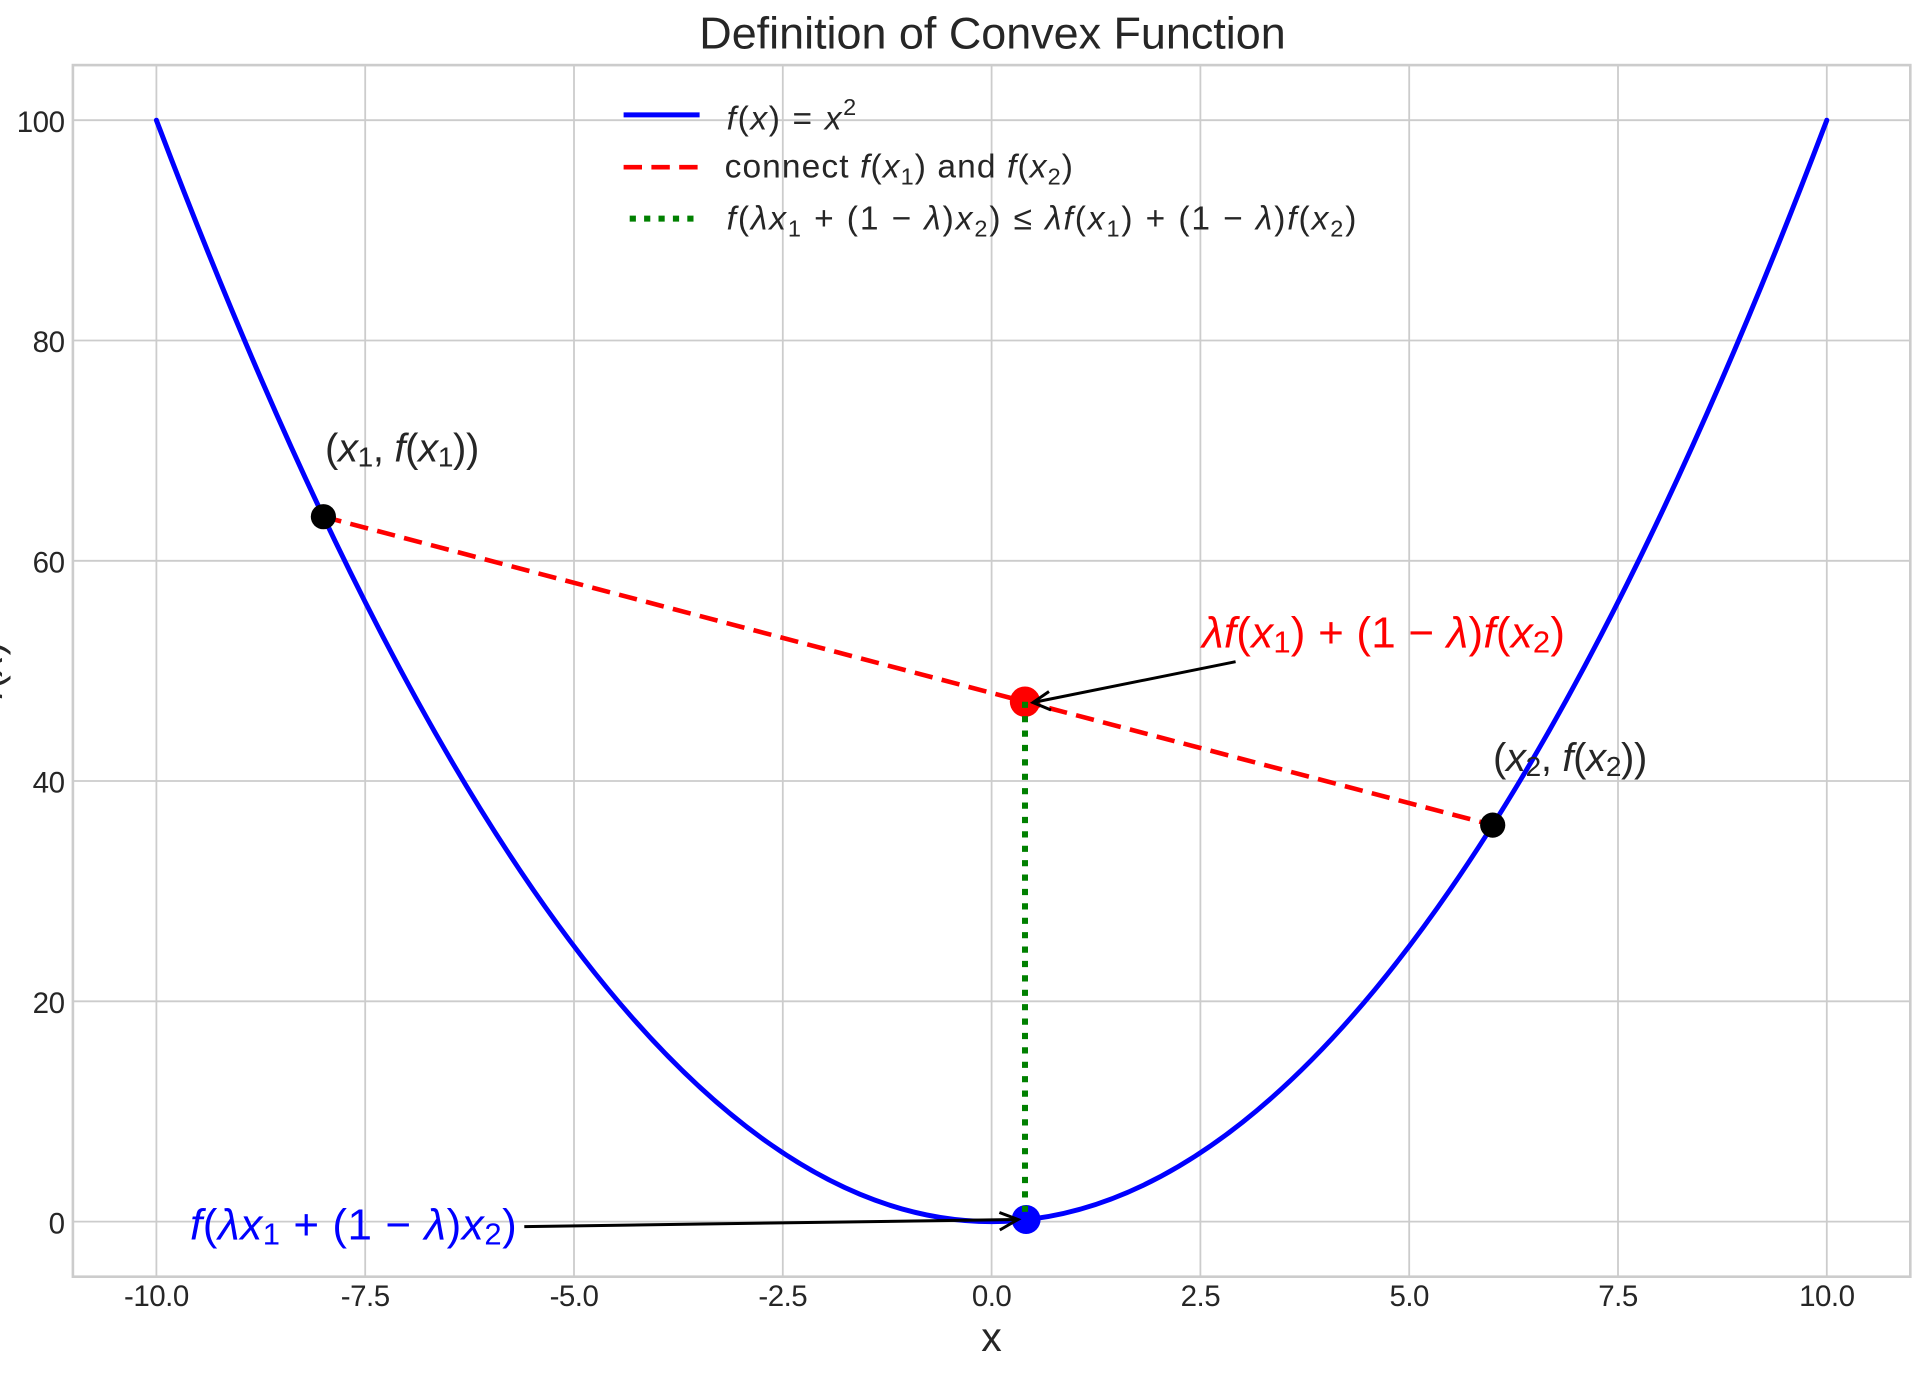  What do you see at coordinates (1409, 1296) in the screenshot?
I see `svg-text: 5.0` at bounding box center [1409, 1296].